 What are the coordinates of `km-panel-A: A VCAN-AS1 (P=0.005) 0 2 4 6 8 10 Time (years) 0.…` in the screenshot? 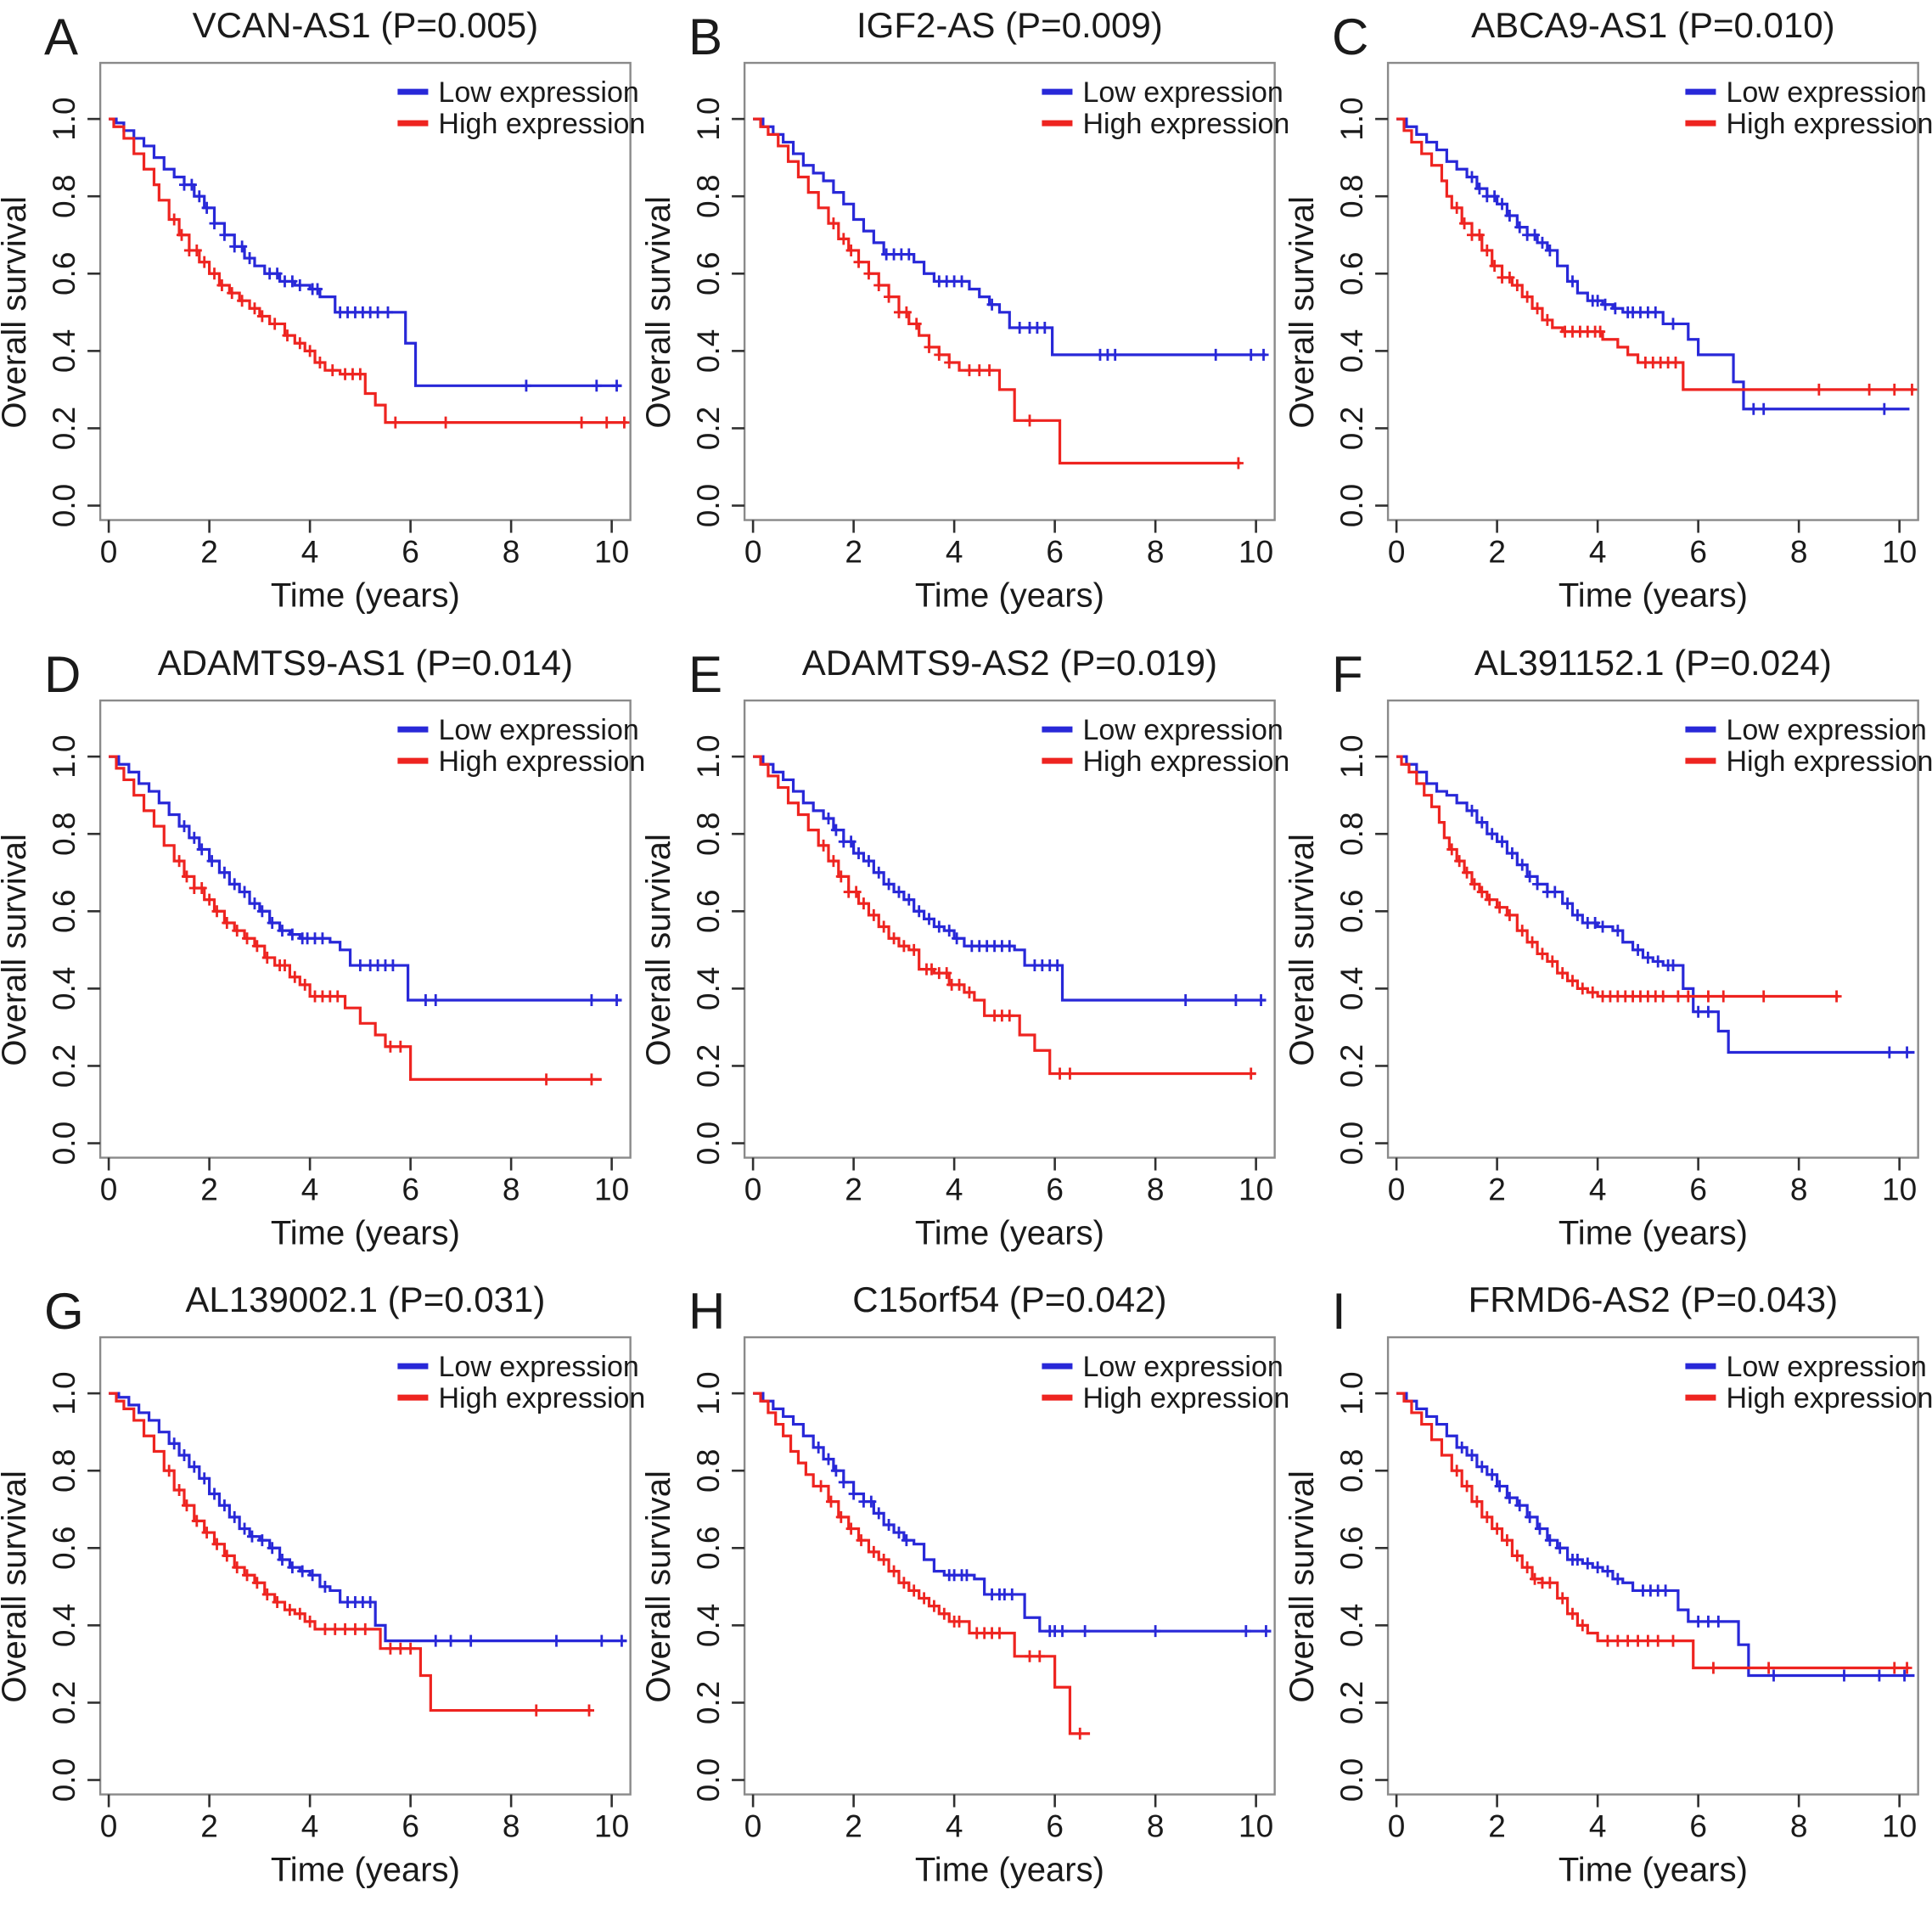 It's located at (322, 310).